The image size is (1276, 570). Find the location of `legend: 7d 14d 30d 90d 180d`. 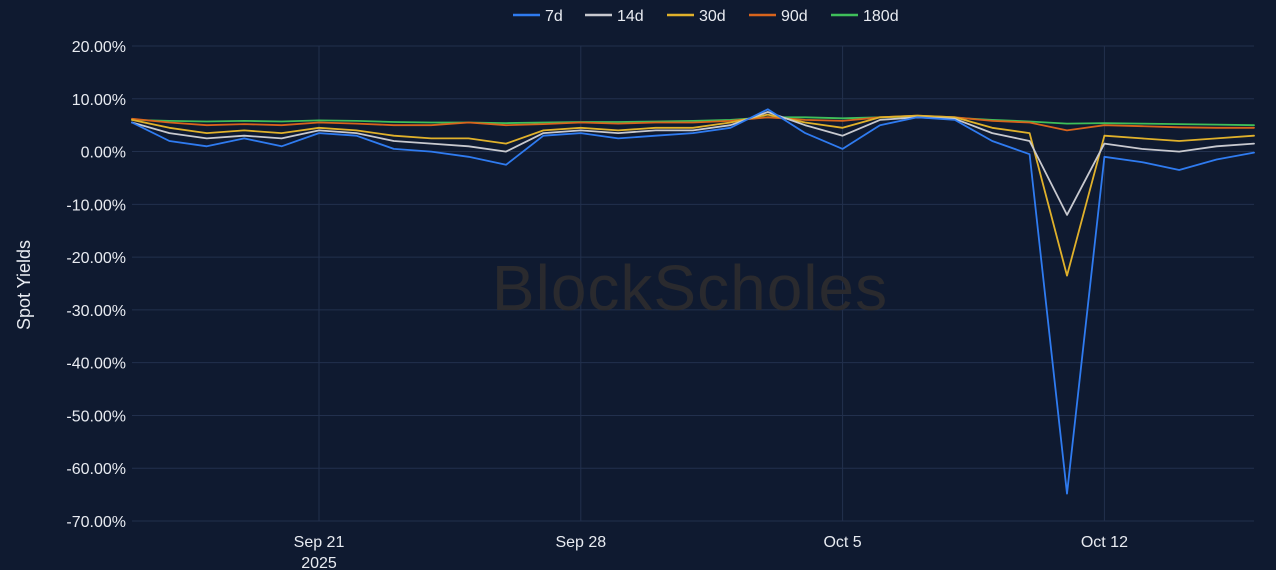

legend: 7d 14d 30d 90d 180d is located at coordinates (706, 16).